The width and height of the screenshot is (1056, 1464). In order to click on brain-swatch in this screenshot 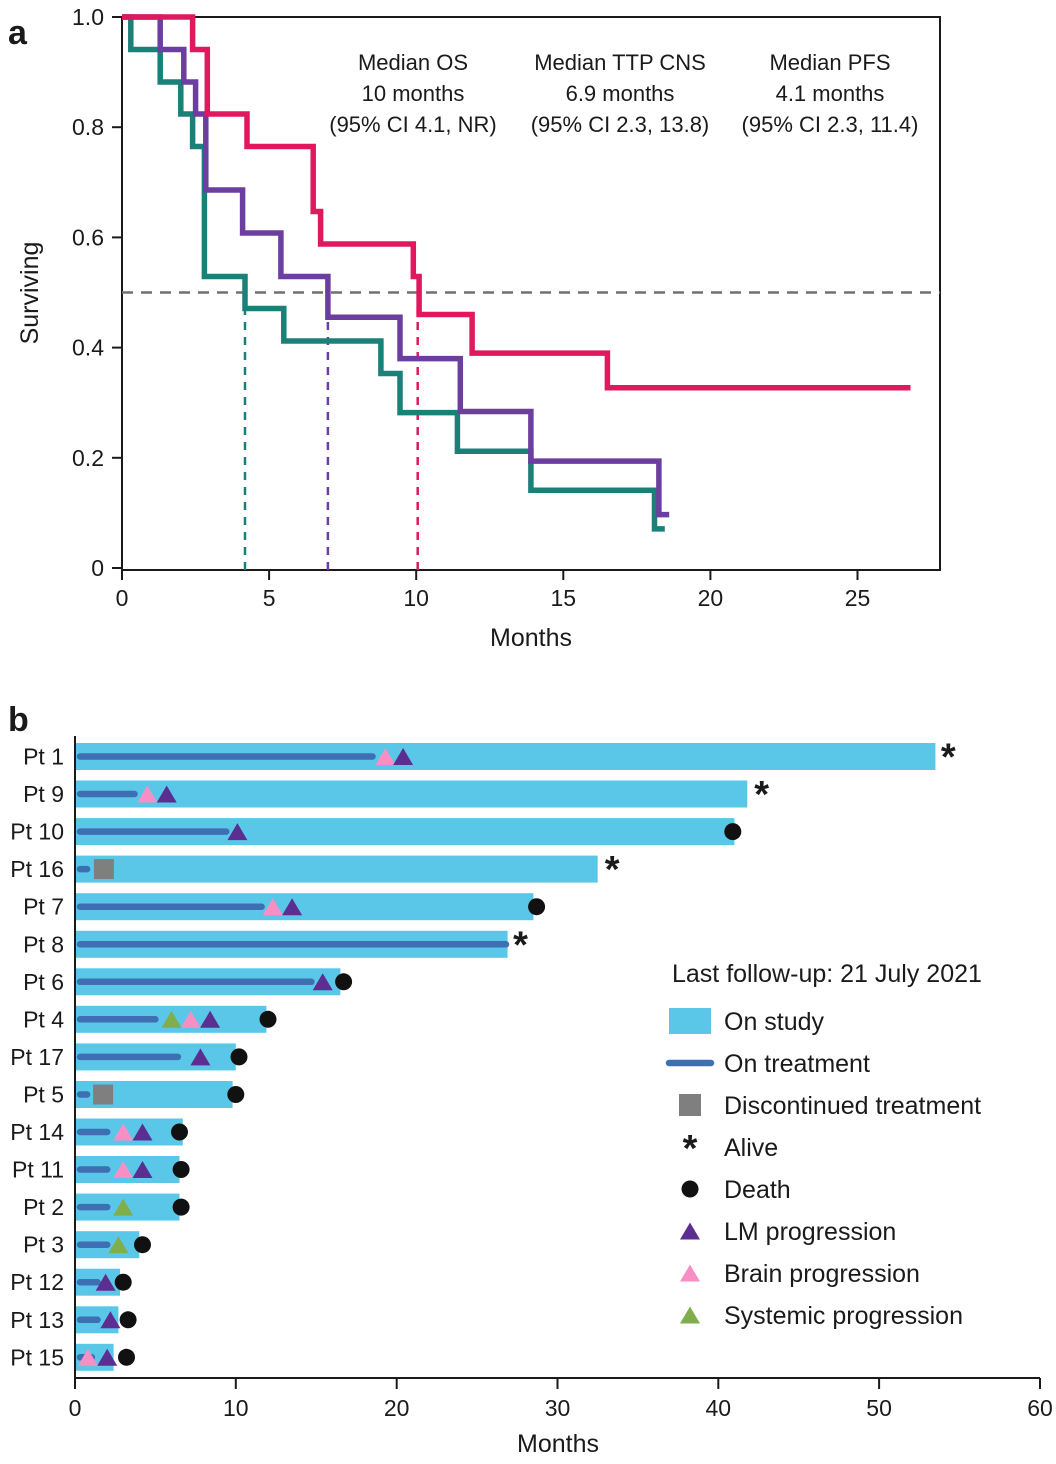, I will do `click(690, 1273)`.